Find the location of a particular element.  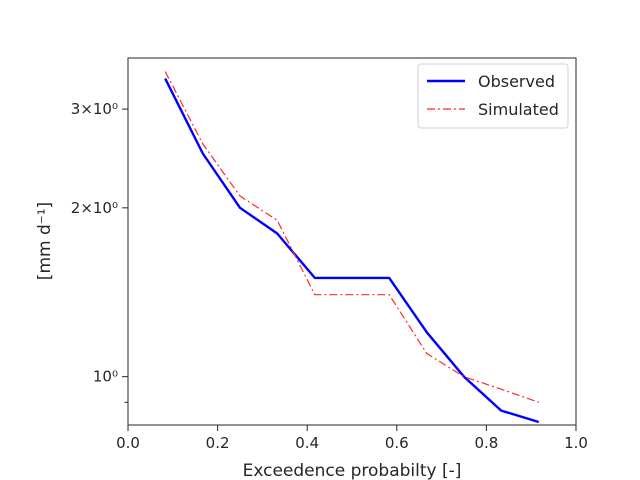

x-tick-label-2: 0.4 is located at coordinates (307, 443).